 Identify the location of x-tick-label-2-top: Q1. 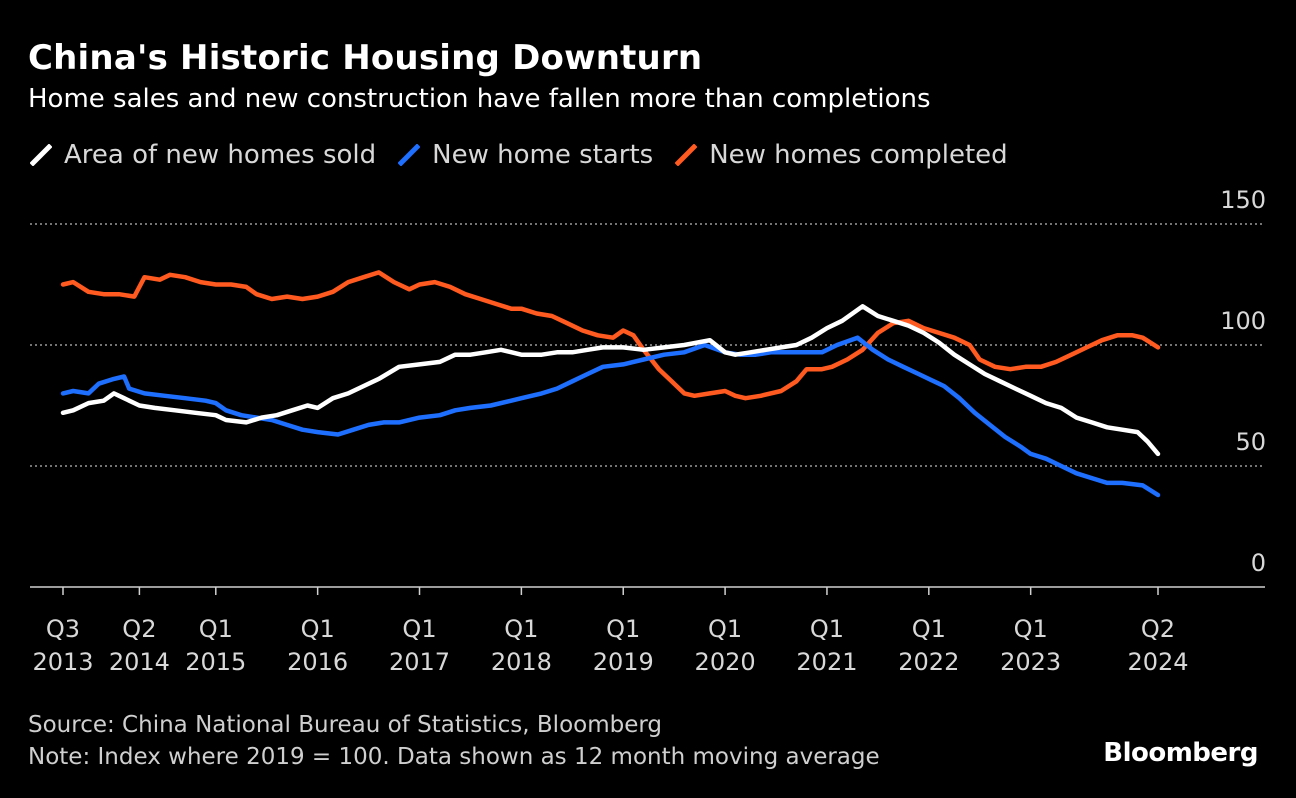
(216, 629).